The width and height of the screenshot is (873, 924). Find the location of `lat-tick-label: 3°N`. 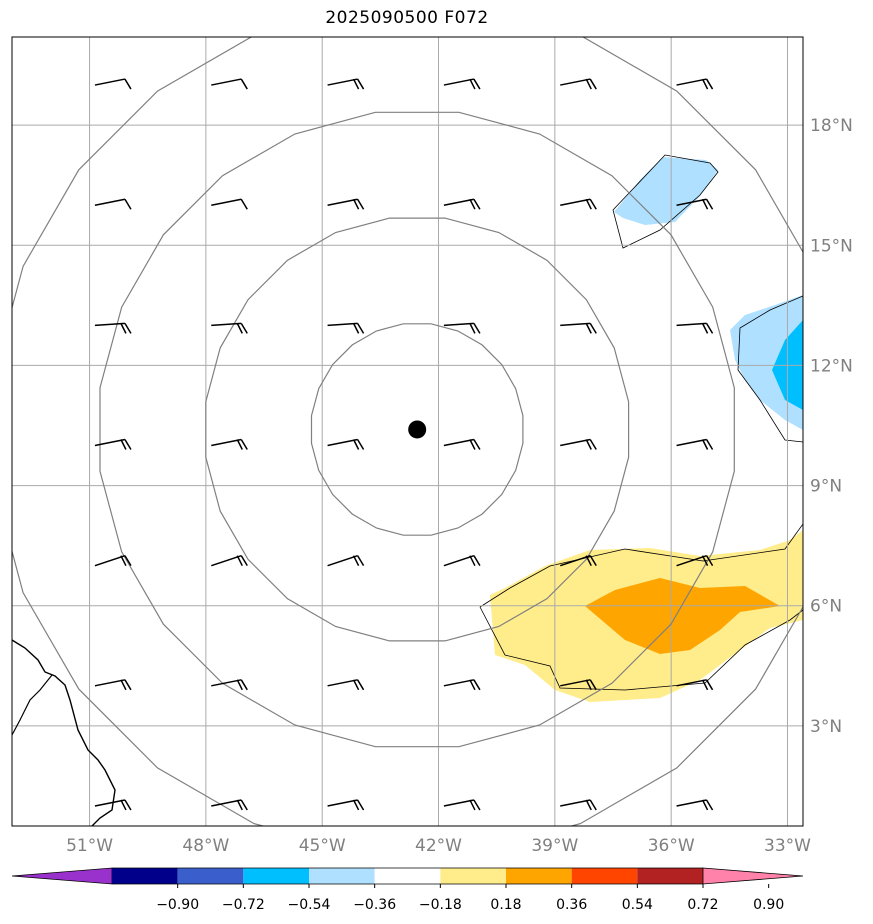

lat-tick-label: 3°N is located at coordinates (826, 727).